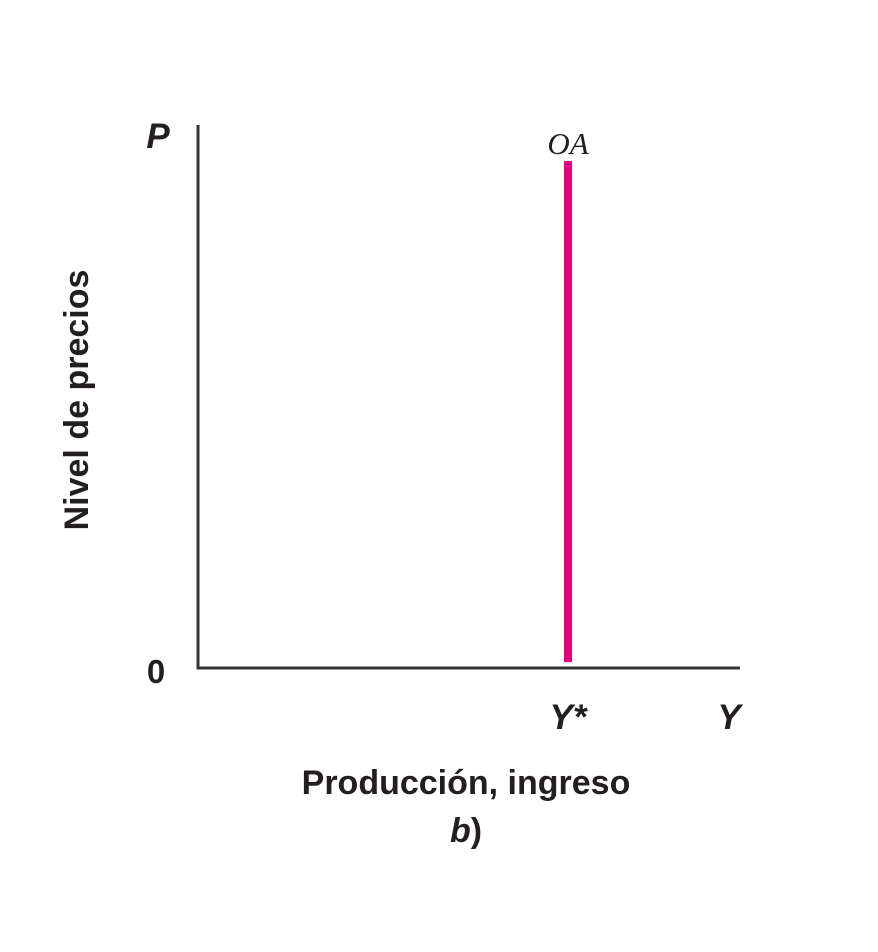  Describe the element at coordinates (568, 143) in the screenshot. I see `oa-curve-label: OA` at that location.